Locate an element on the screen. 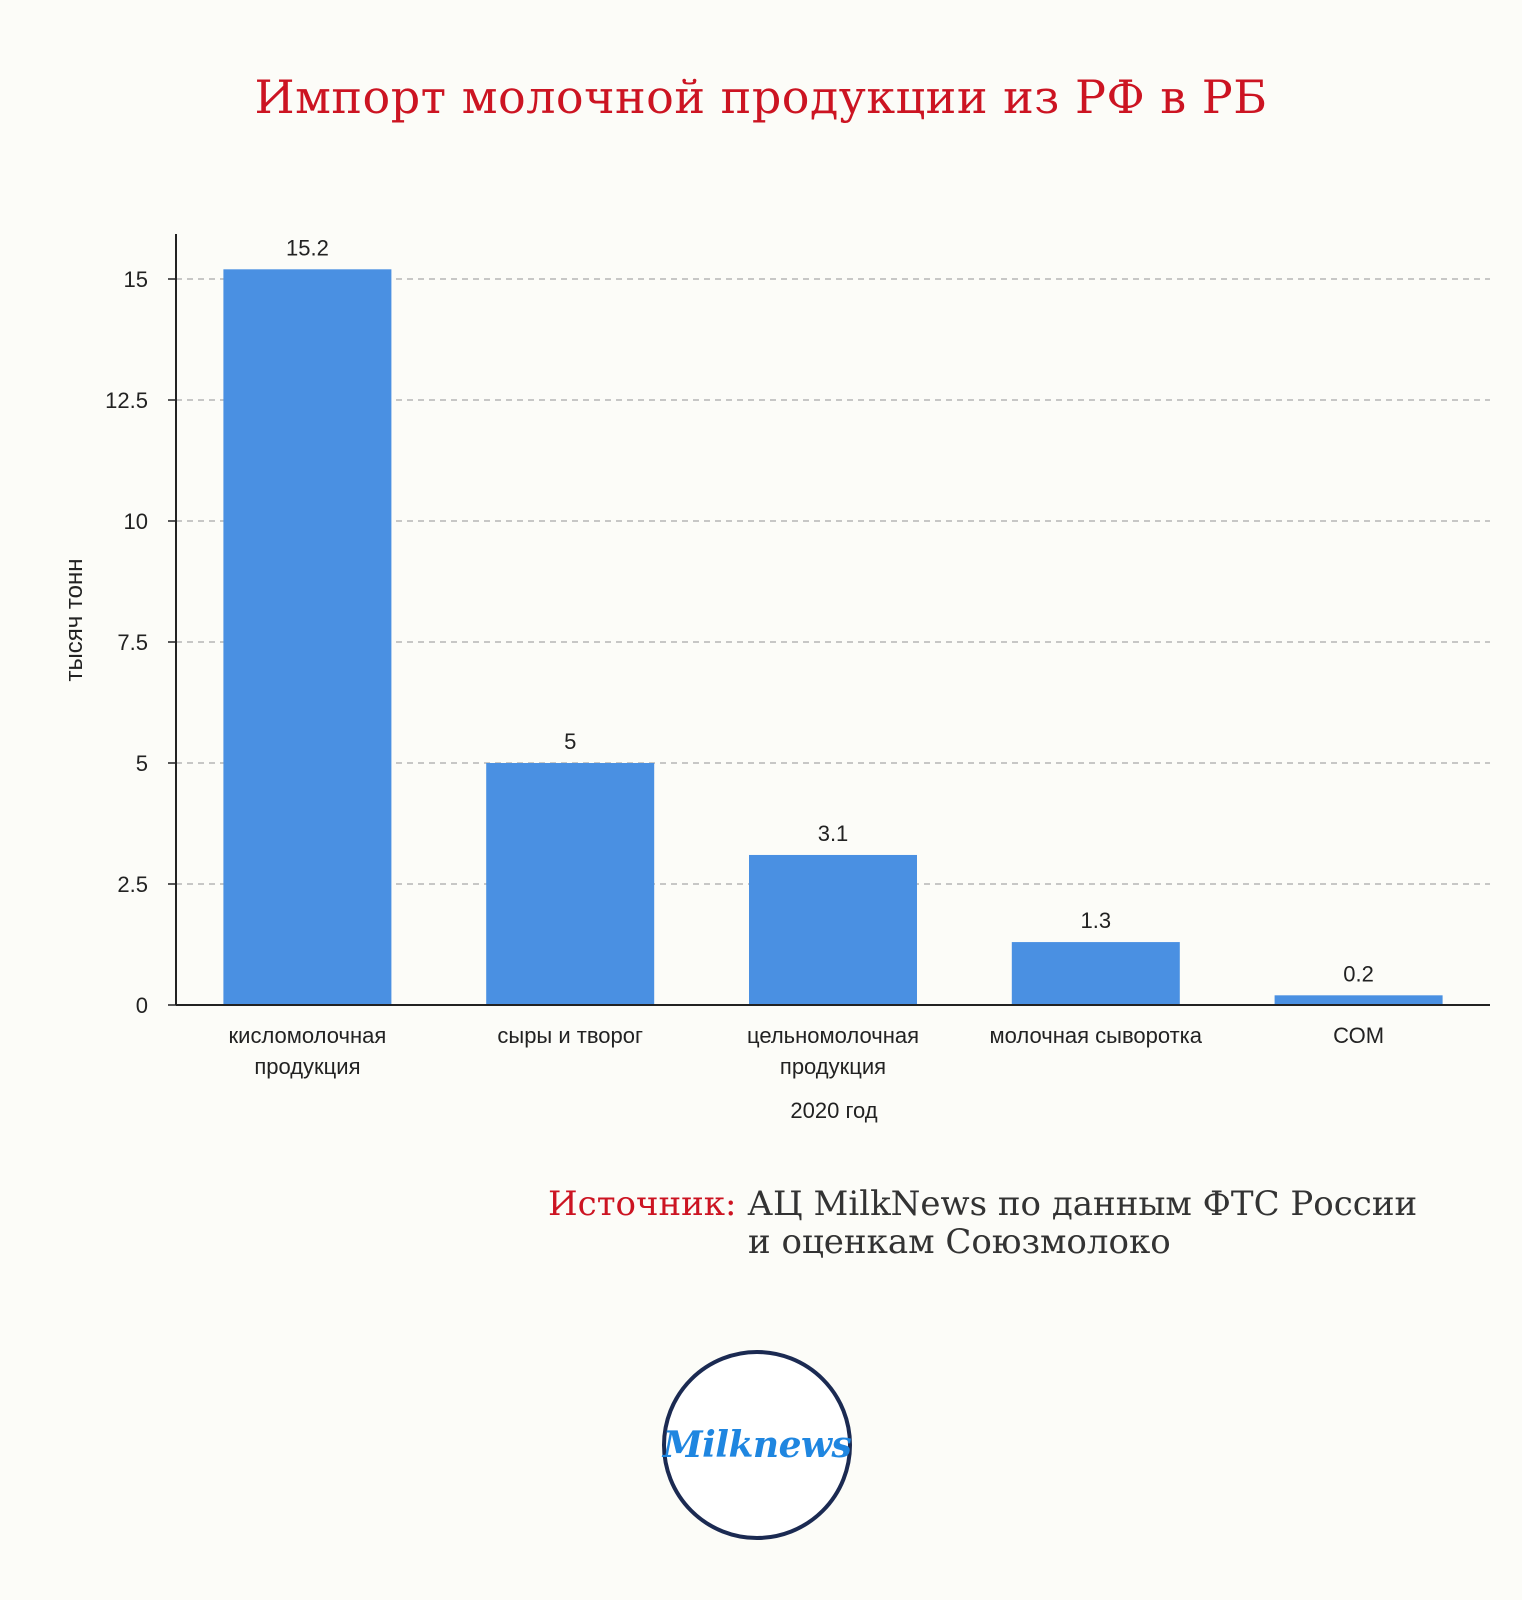 The width and height of the screenshot is (1522, 1600). y-axis-ticks: 0 2.5 5 7.5 10 12.5 15 is located at coordinates (140, 642).